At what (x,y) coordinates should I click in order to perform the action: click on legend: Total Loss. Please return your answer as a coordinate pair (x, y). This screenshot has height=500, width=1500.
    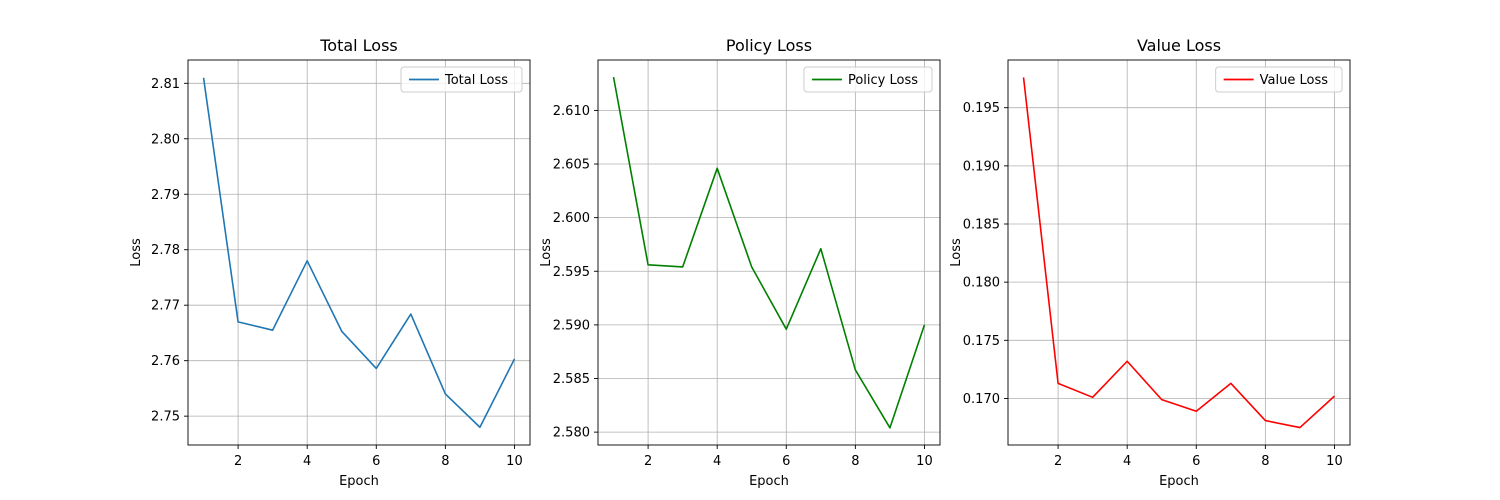
    Looking at the image, I should click on (461, 79).